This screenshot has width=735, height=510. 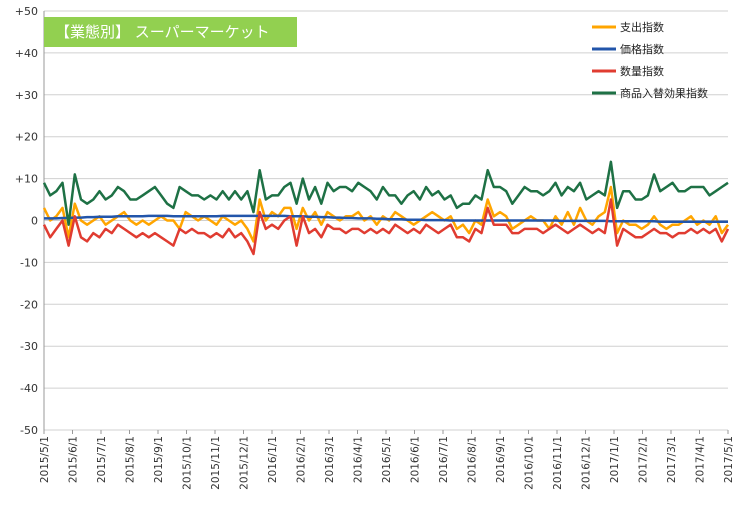 What do you see at coordinates (530, 463) in the screenshot?
I see `x-tick-label: 2016/10/1` at bounding box center [530, 463].